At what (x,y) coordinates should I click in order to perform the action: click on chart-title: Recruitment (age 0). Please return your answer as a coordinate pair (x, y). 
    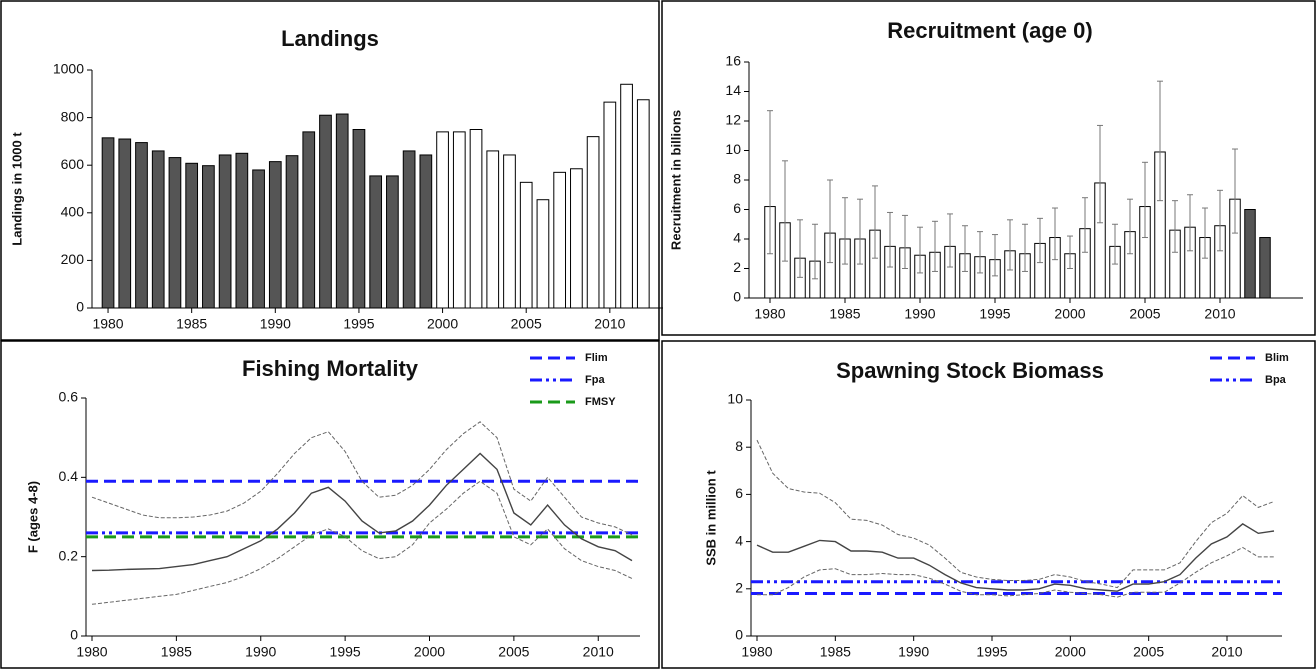
    Looking at the image, I should click on (989, 30).